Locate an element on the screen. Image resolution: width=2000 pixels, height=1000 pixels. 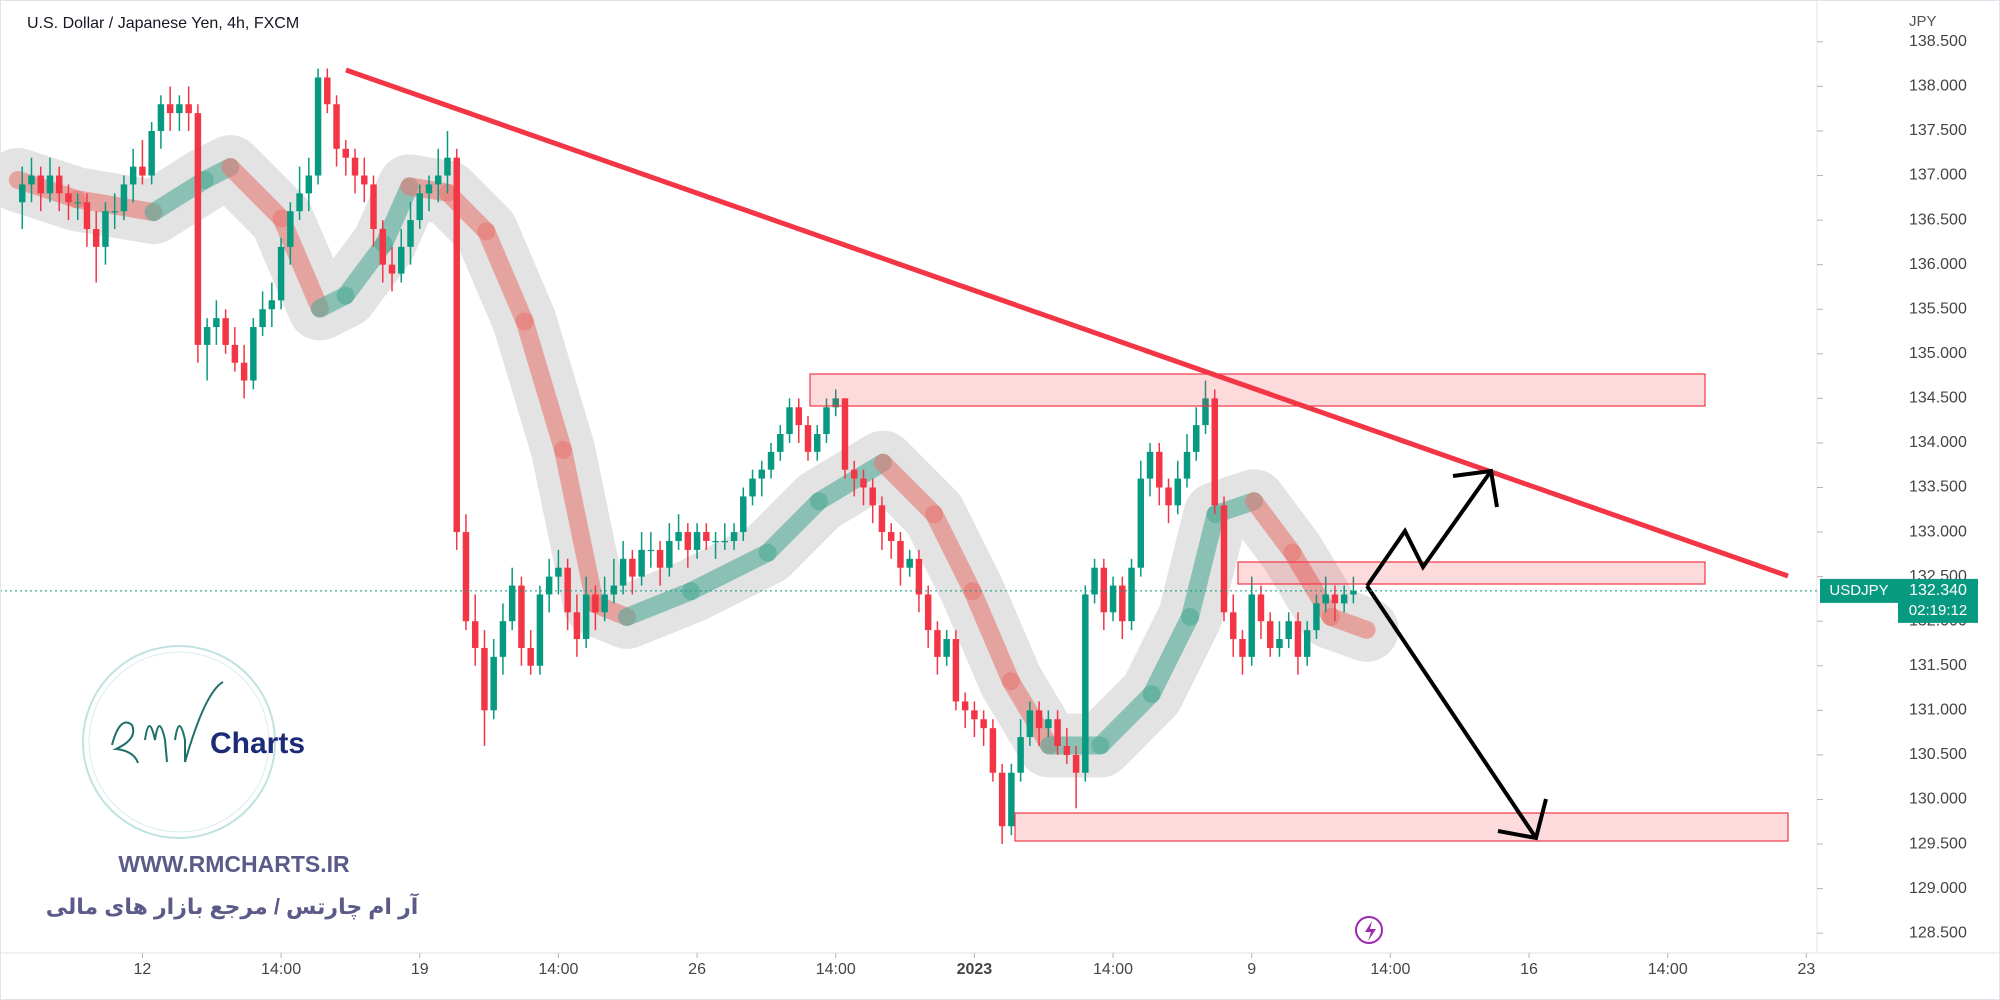
symbol-label: USDJPY is located at coordinates (1858, 590).